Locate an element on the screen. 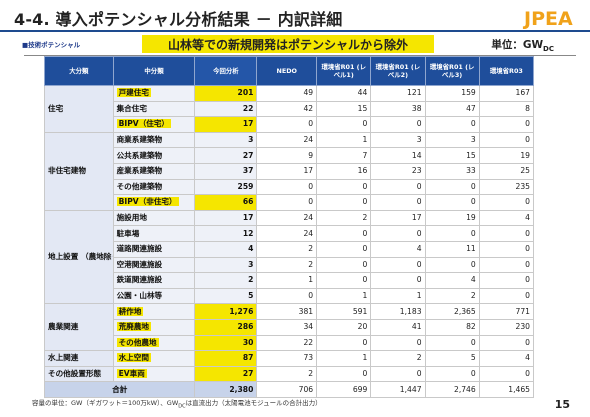 The height and width of the screenshot is (417, 590). nedo-value: 1 is located at coordinates (287, 280).